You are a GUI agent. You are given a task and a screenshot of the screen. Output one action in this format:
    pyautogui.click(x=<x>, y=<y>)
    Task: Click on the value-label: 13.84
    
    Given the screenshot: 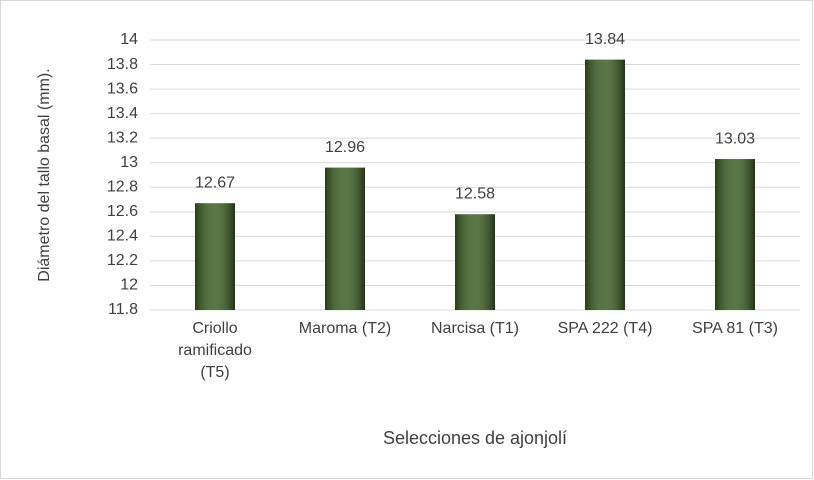 What is the action you would take?
    pyautogui.click(x=605, y=39)
    